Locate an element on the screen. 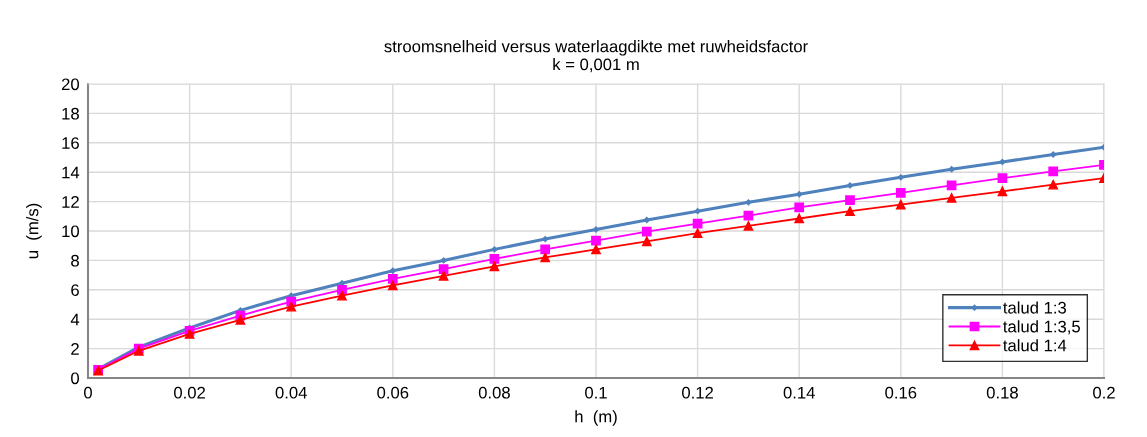 This screenshot has width=1147, height=437. x-tick-label: 0.1 is located at coordinates (596, 392).